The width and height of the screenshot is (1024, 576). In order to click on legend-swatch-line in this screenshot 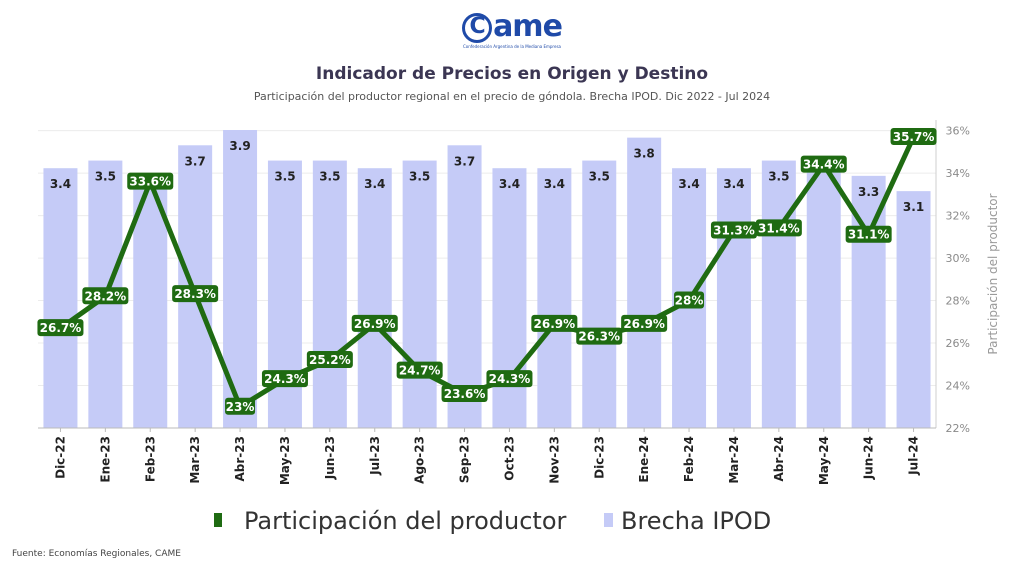, I will do `click(218, 520)`.